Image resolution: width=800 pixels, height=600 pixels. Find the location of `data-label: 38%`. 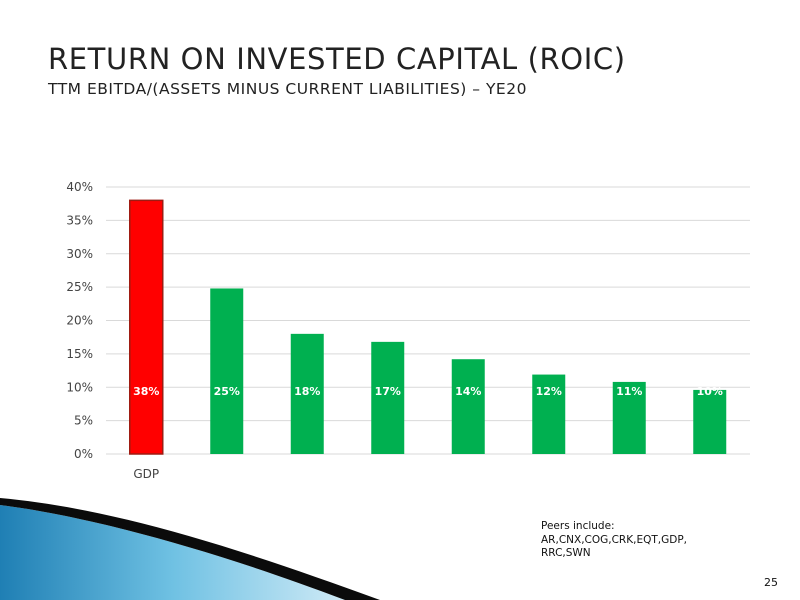

data-label: 38% is located at coordinates (146, 391).